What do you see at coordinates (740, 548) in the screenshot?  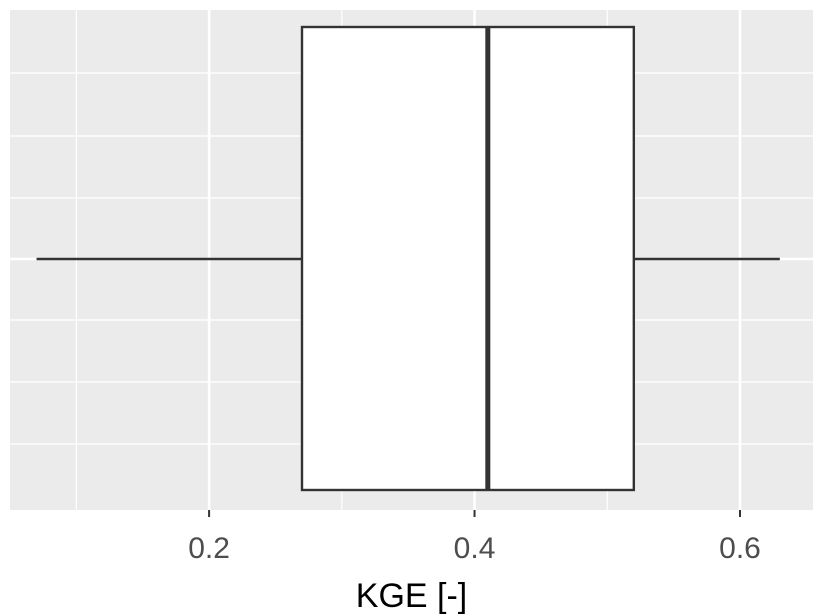 I see `x-tick-label: 0.6` at bounding box center [740, 548].